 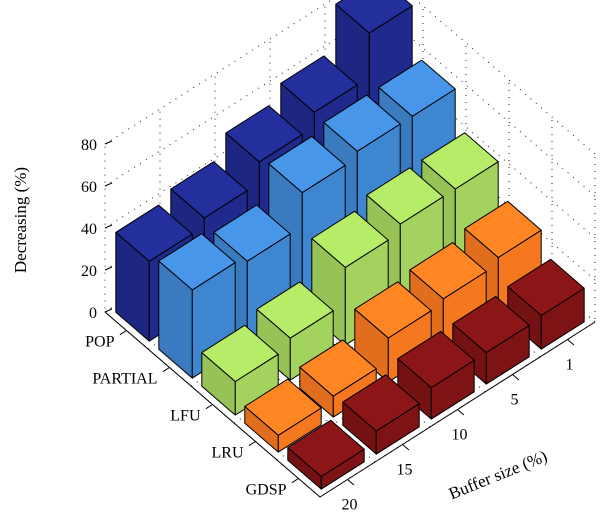 I want to click on z-tick-label-0: 0, so click(x=93, y=313).